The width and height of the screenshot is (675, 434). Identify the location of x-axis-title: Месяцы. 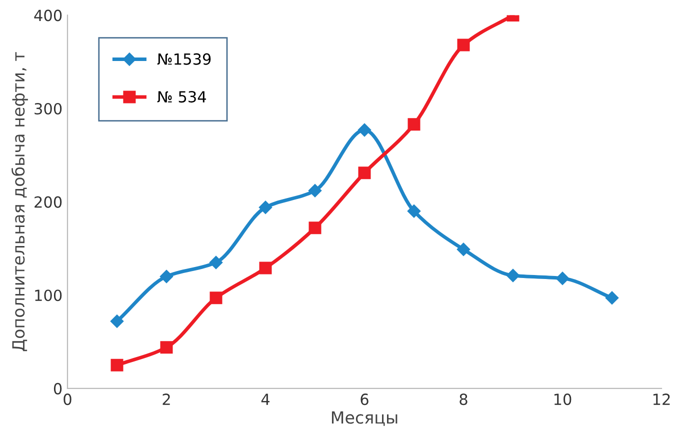
(365, 418).